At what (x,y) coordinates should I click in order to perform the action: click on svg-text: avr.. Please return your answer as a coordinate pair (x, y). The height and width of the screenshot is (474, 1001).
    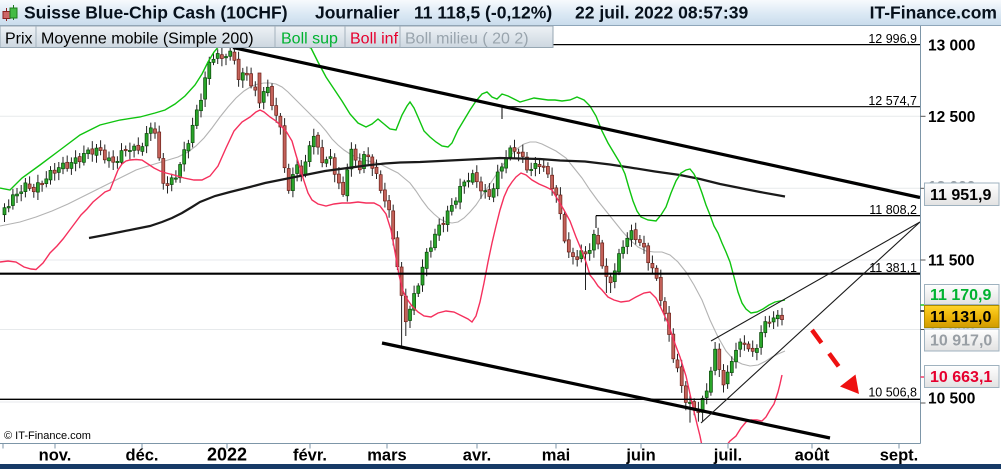
    Looking at the image, I should click on (477, 456).